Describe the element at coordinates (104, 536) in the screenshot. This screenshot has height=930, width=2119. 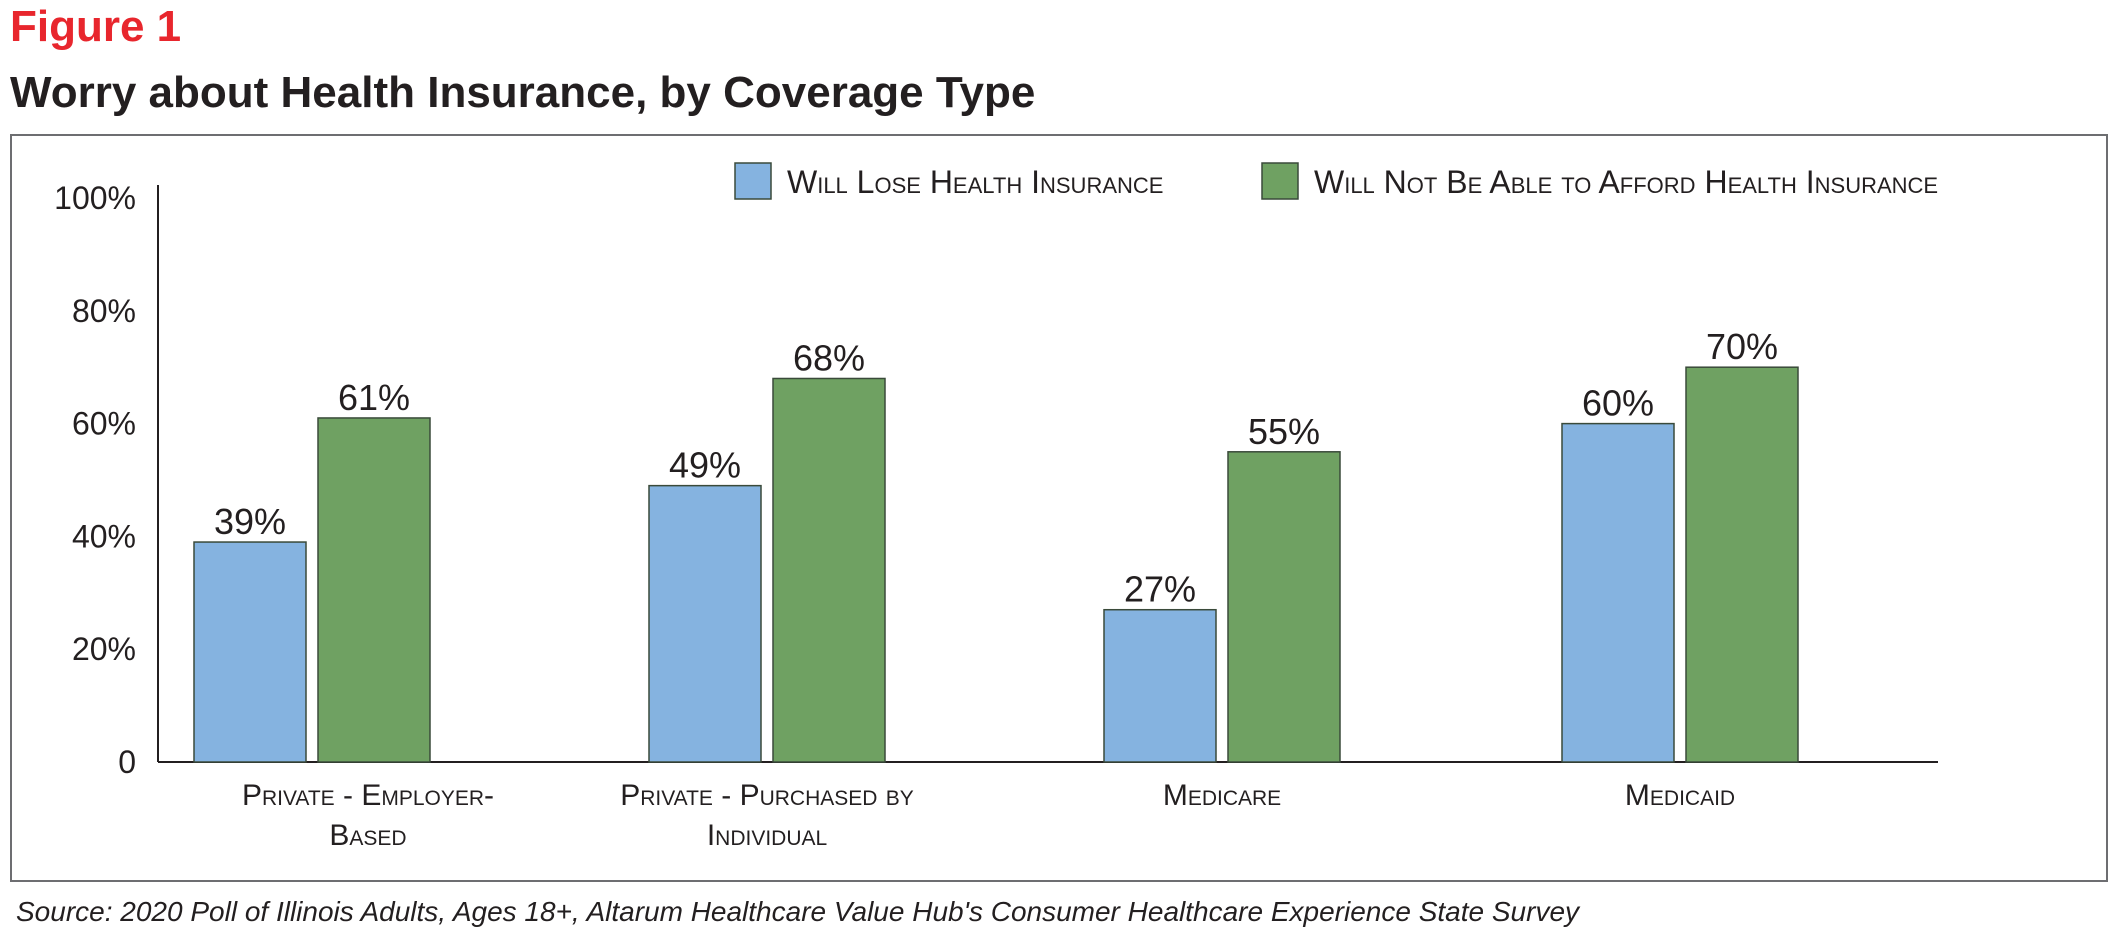
I see `y-tick-label: 40%` at that location.